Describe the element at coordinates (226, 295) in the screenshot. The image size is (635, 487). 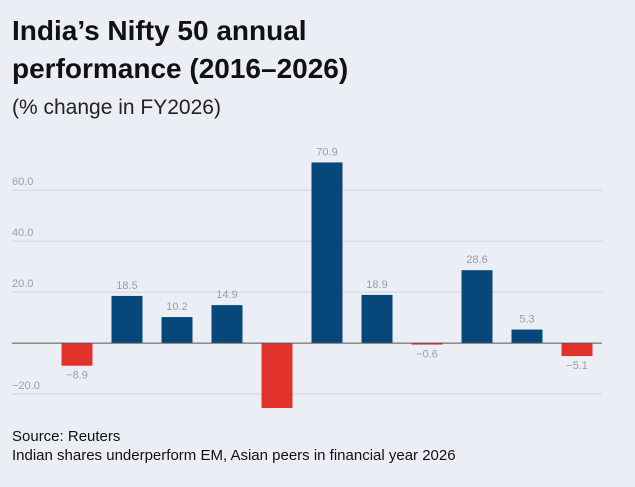
I see `value-label: 14.9` at that location.